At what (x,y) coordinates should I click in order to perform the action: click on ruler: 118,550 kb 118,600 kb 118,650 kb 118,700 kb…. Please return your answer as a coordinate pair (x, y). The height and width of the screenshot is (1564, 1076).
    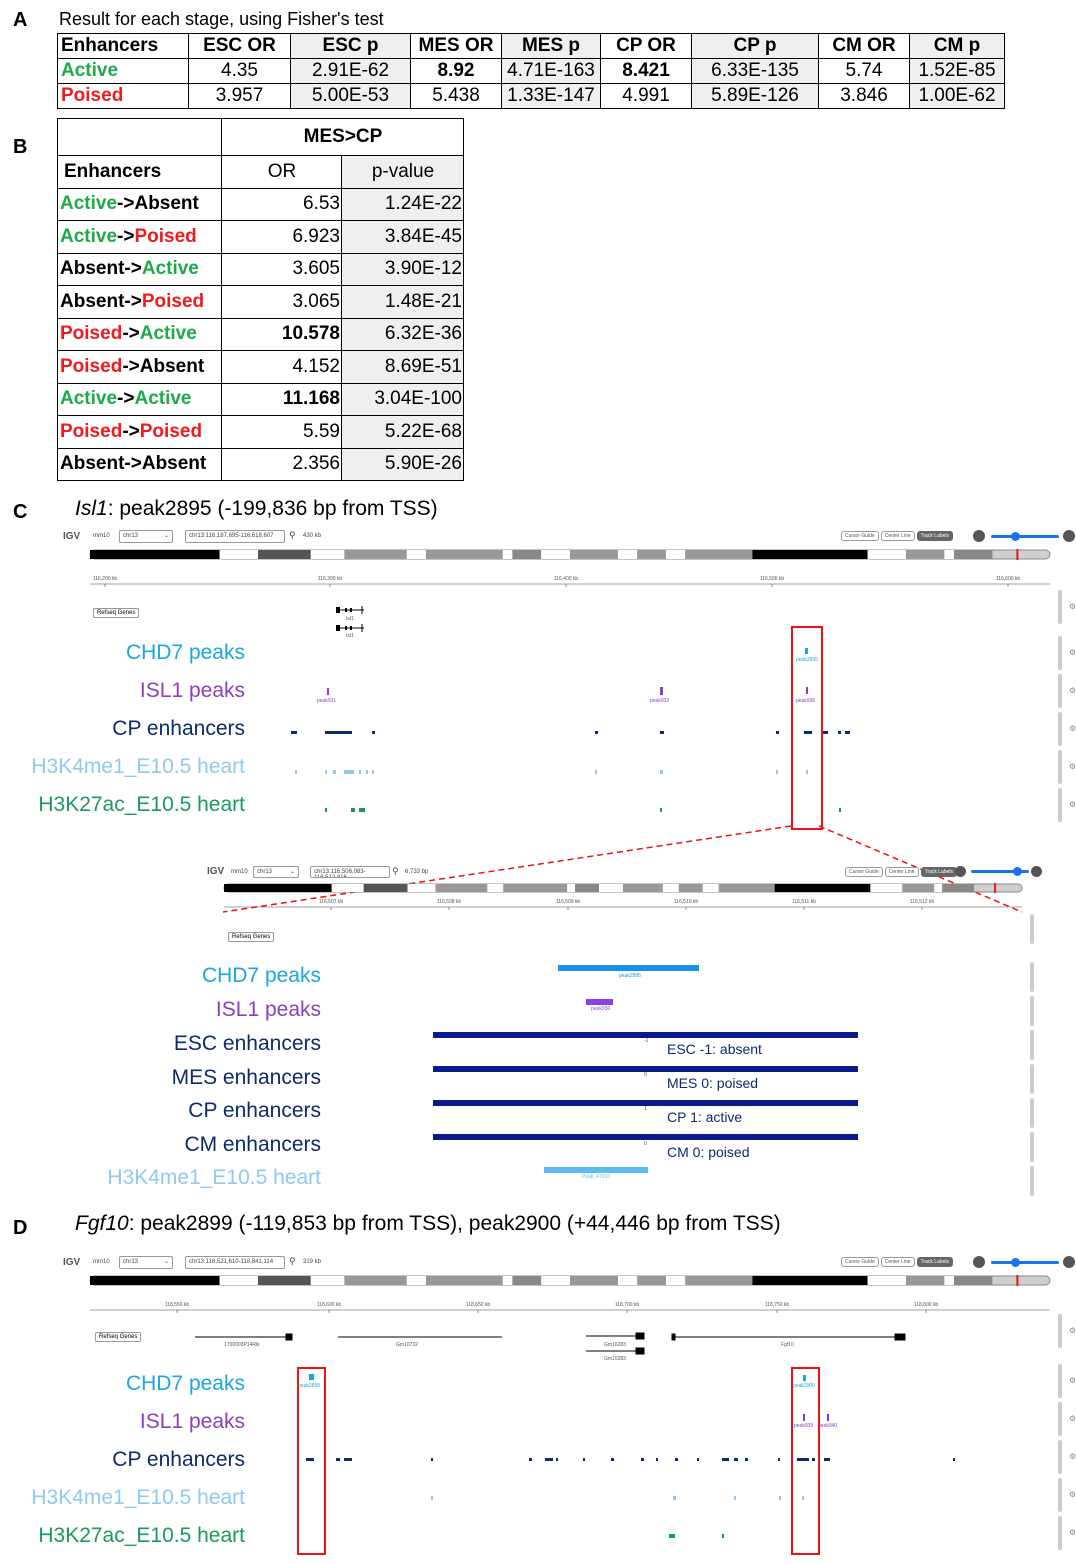
    Looking at the image, I should click on (570, 1307).